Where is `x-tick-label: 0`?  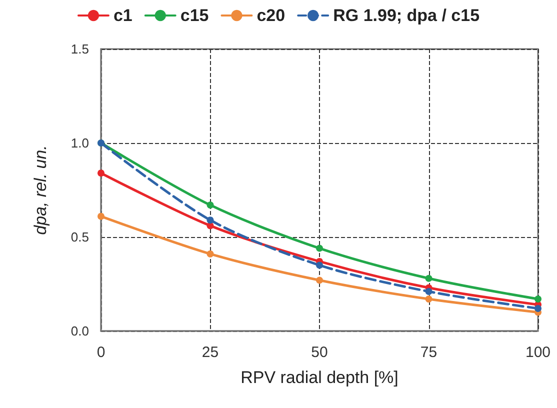
x-tick-label: 0 is located at coordinates (101, 352).